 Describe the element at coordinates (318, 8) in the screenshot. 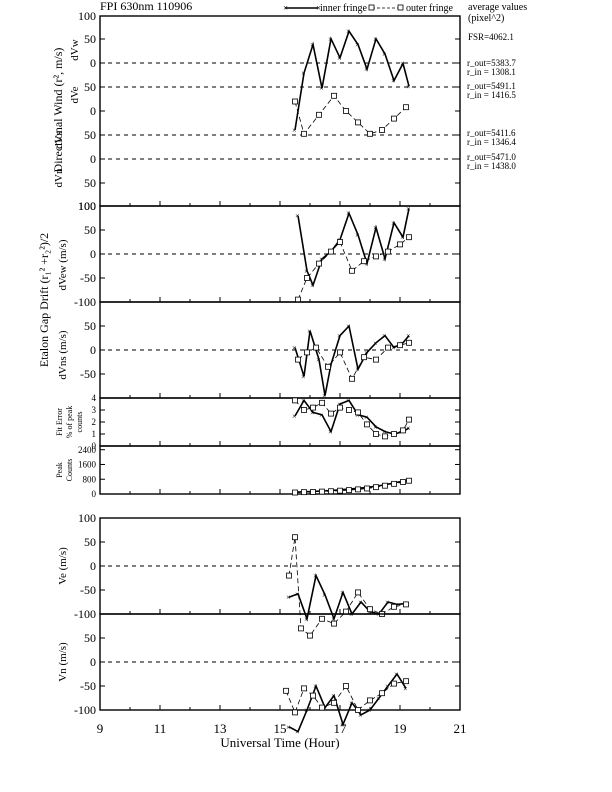

I see `legend-inner-marker-right: ×` at that location.